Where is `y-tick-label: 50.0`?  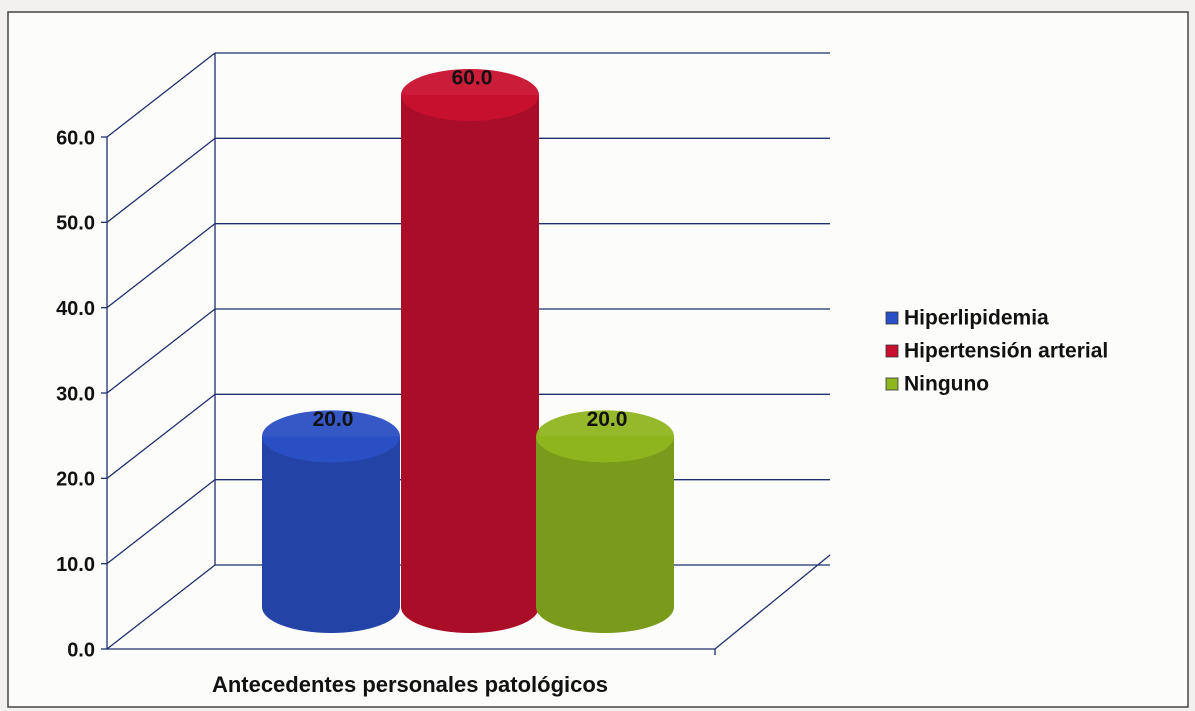
y-tick-label: 50.0 is located at coordinates (75, 224).